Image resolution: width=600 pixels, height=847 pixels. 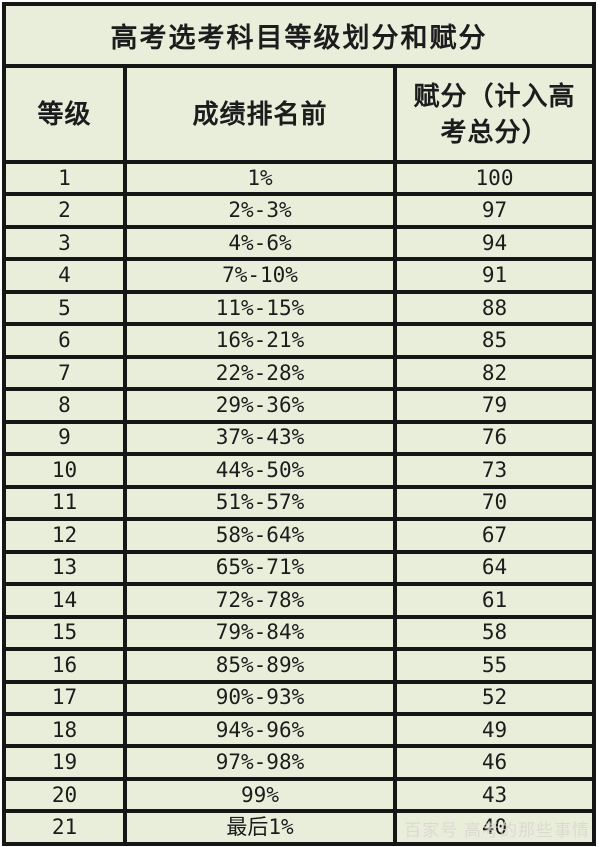 I want to click on grade-cell: 9, so click(x=64, y=438).